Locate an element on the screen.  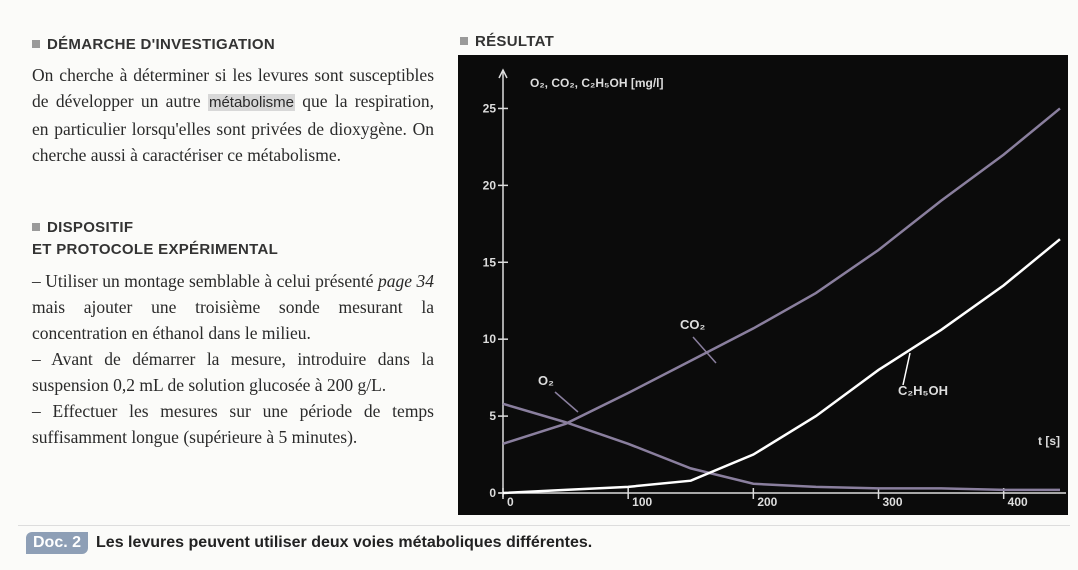
data-line is located at coordinates (781, 447).